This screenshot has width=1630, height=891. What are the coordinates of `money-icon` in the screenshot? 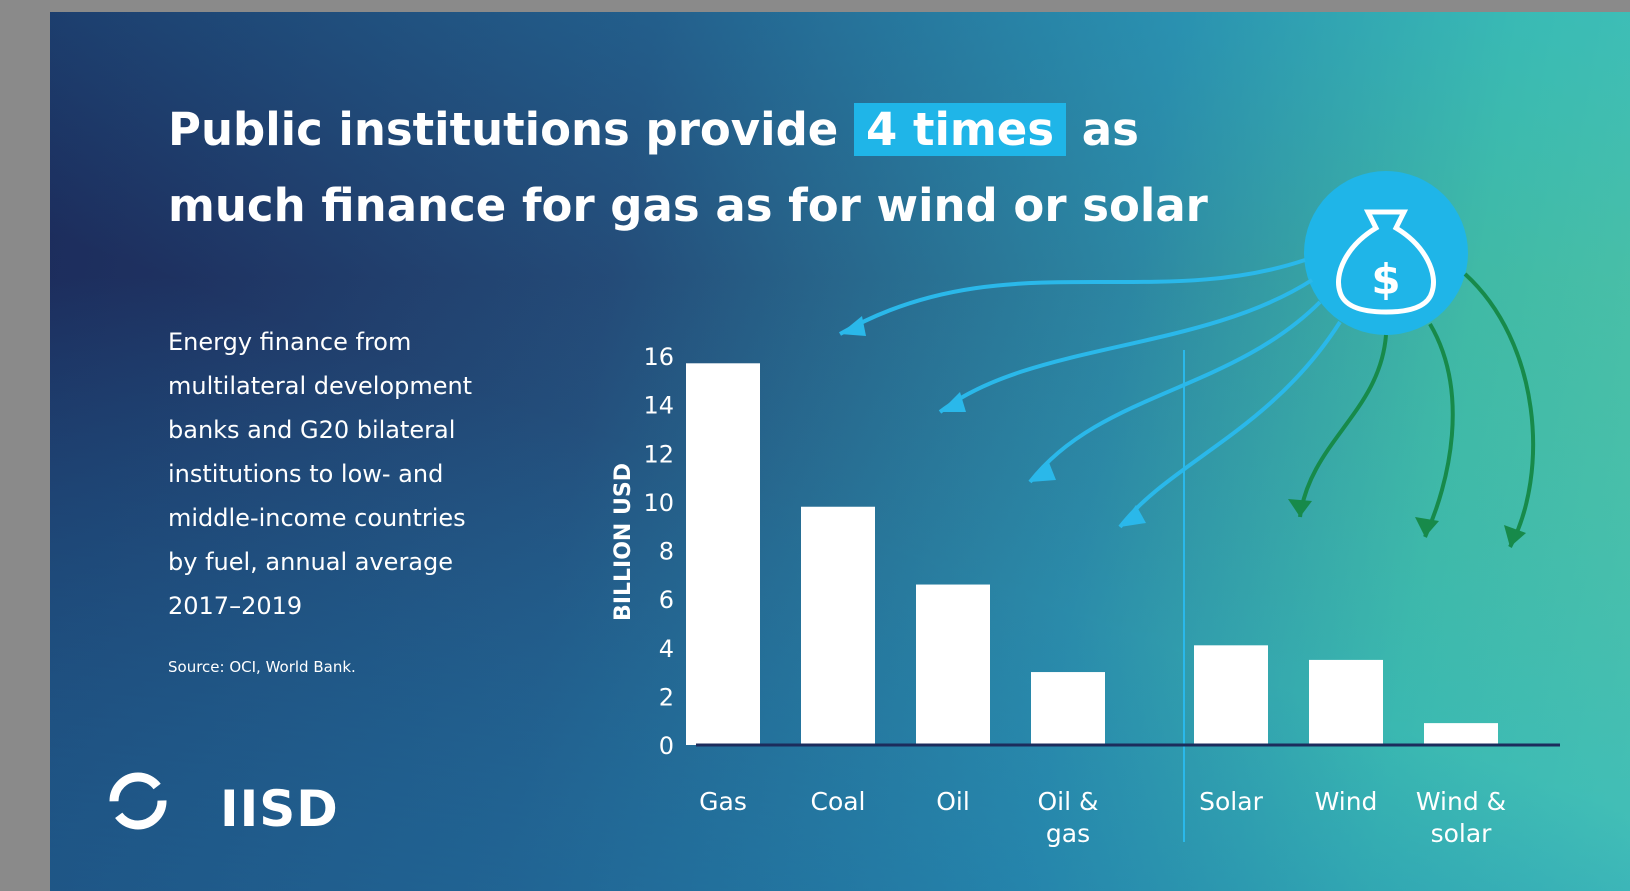 It's located at (1386, 253).